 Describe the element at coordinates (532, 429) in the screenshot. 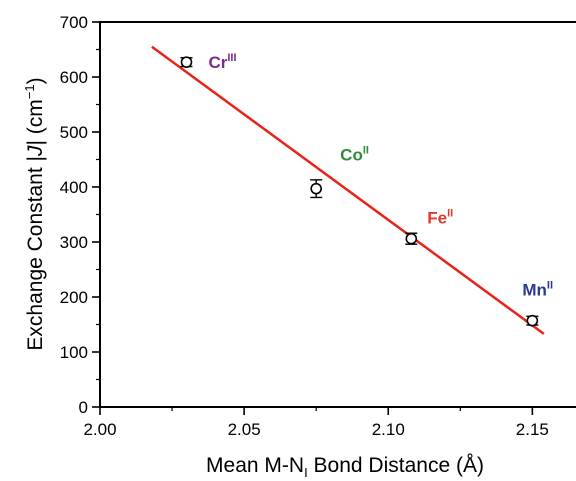

I see `x-tick-label: 2.15` at that location.